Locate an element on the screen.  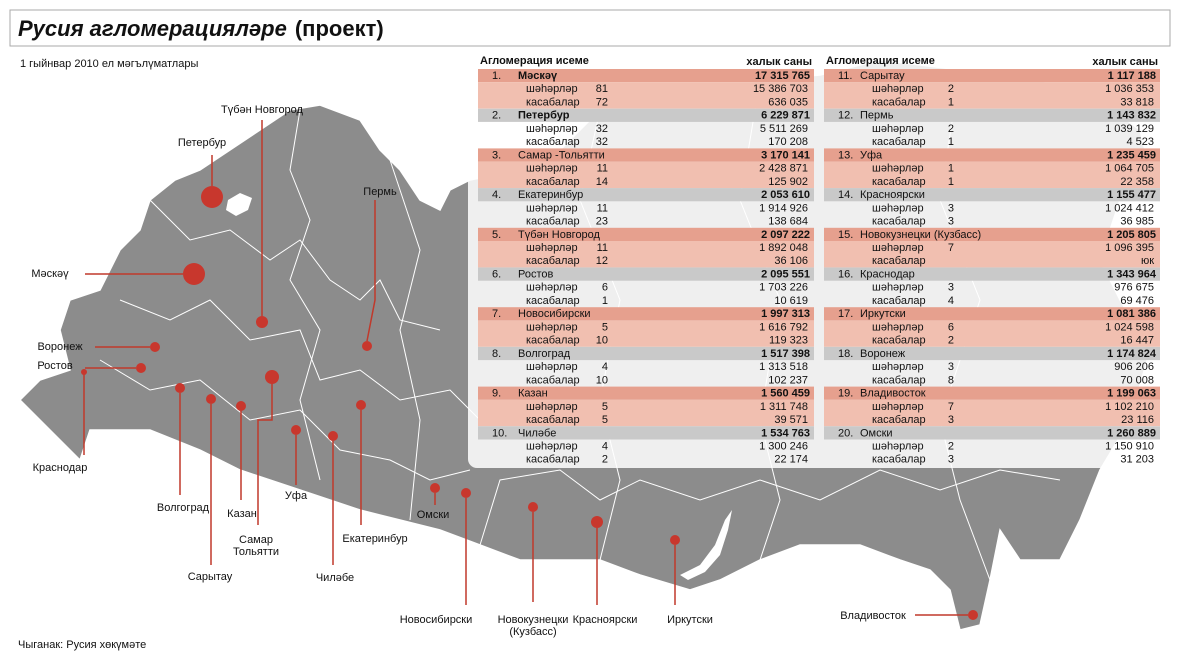
population-total: 1 199 063 is located at coordinates (1131, 394).